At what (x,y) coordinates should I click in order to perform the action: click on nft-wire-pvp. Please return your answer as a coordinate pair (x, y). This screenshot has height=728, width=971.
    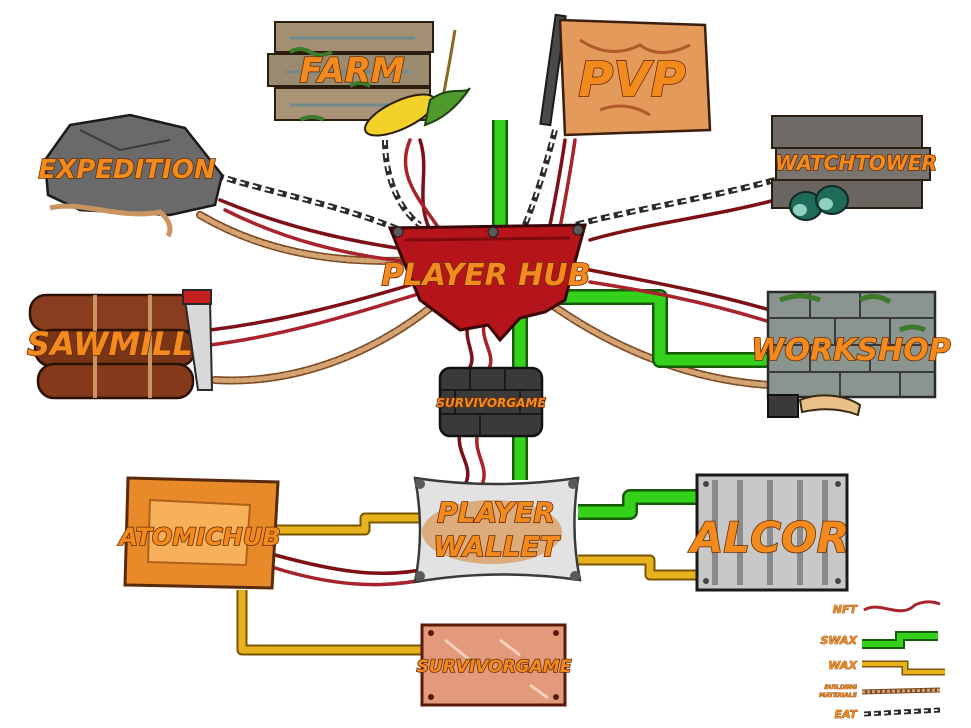
    Looking at the image, I should click on (557, 182).